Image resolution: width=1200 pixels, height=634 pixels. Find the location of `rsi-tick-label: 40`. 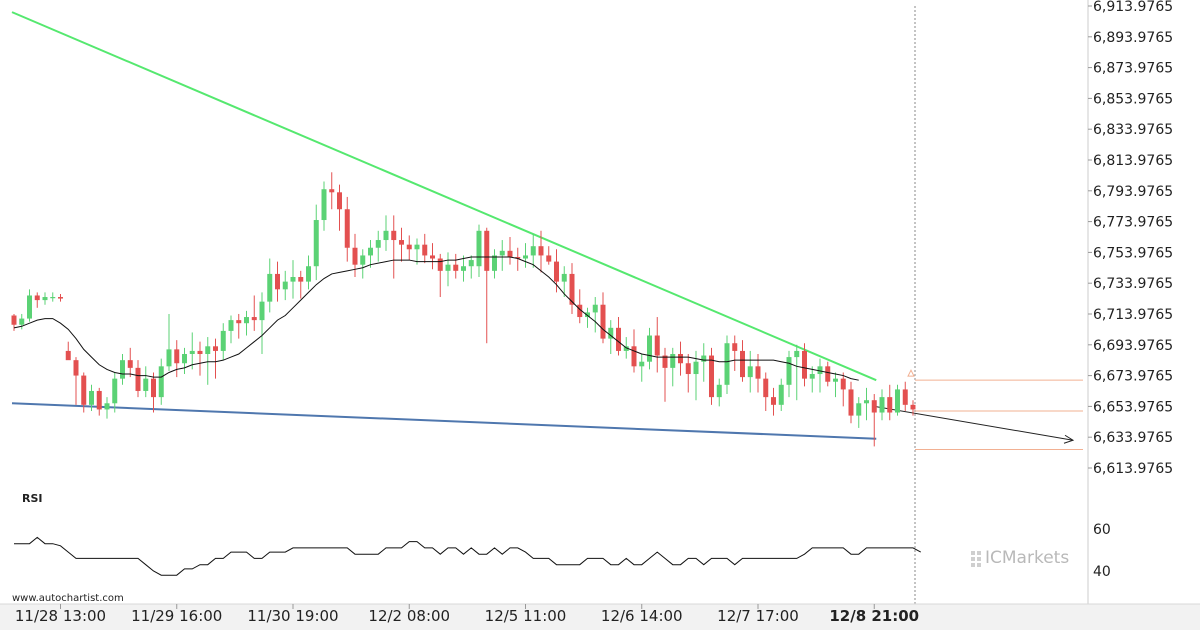

rsi-tick-label: 40 is located at coordinates (1102, 572).